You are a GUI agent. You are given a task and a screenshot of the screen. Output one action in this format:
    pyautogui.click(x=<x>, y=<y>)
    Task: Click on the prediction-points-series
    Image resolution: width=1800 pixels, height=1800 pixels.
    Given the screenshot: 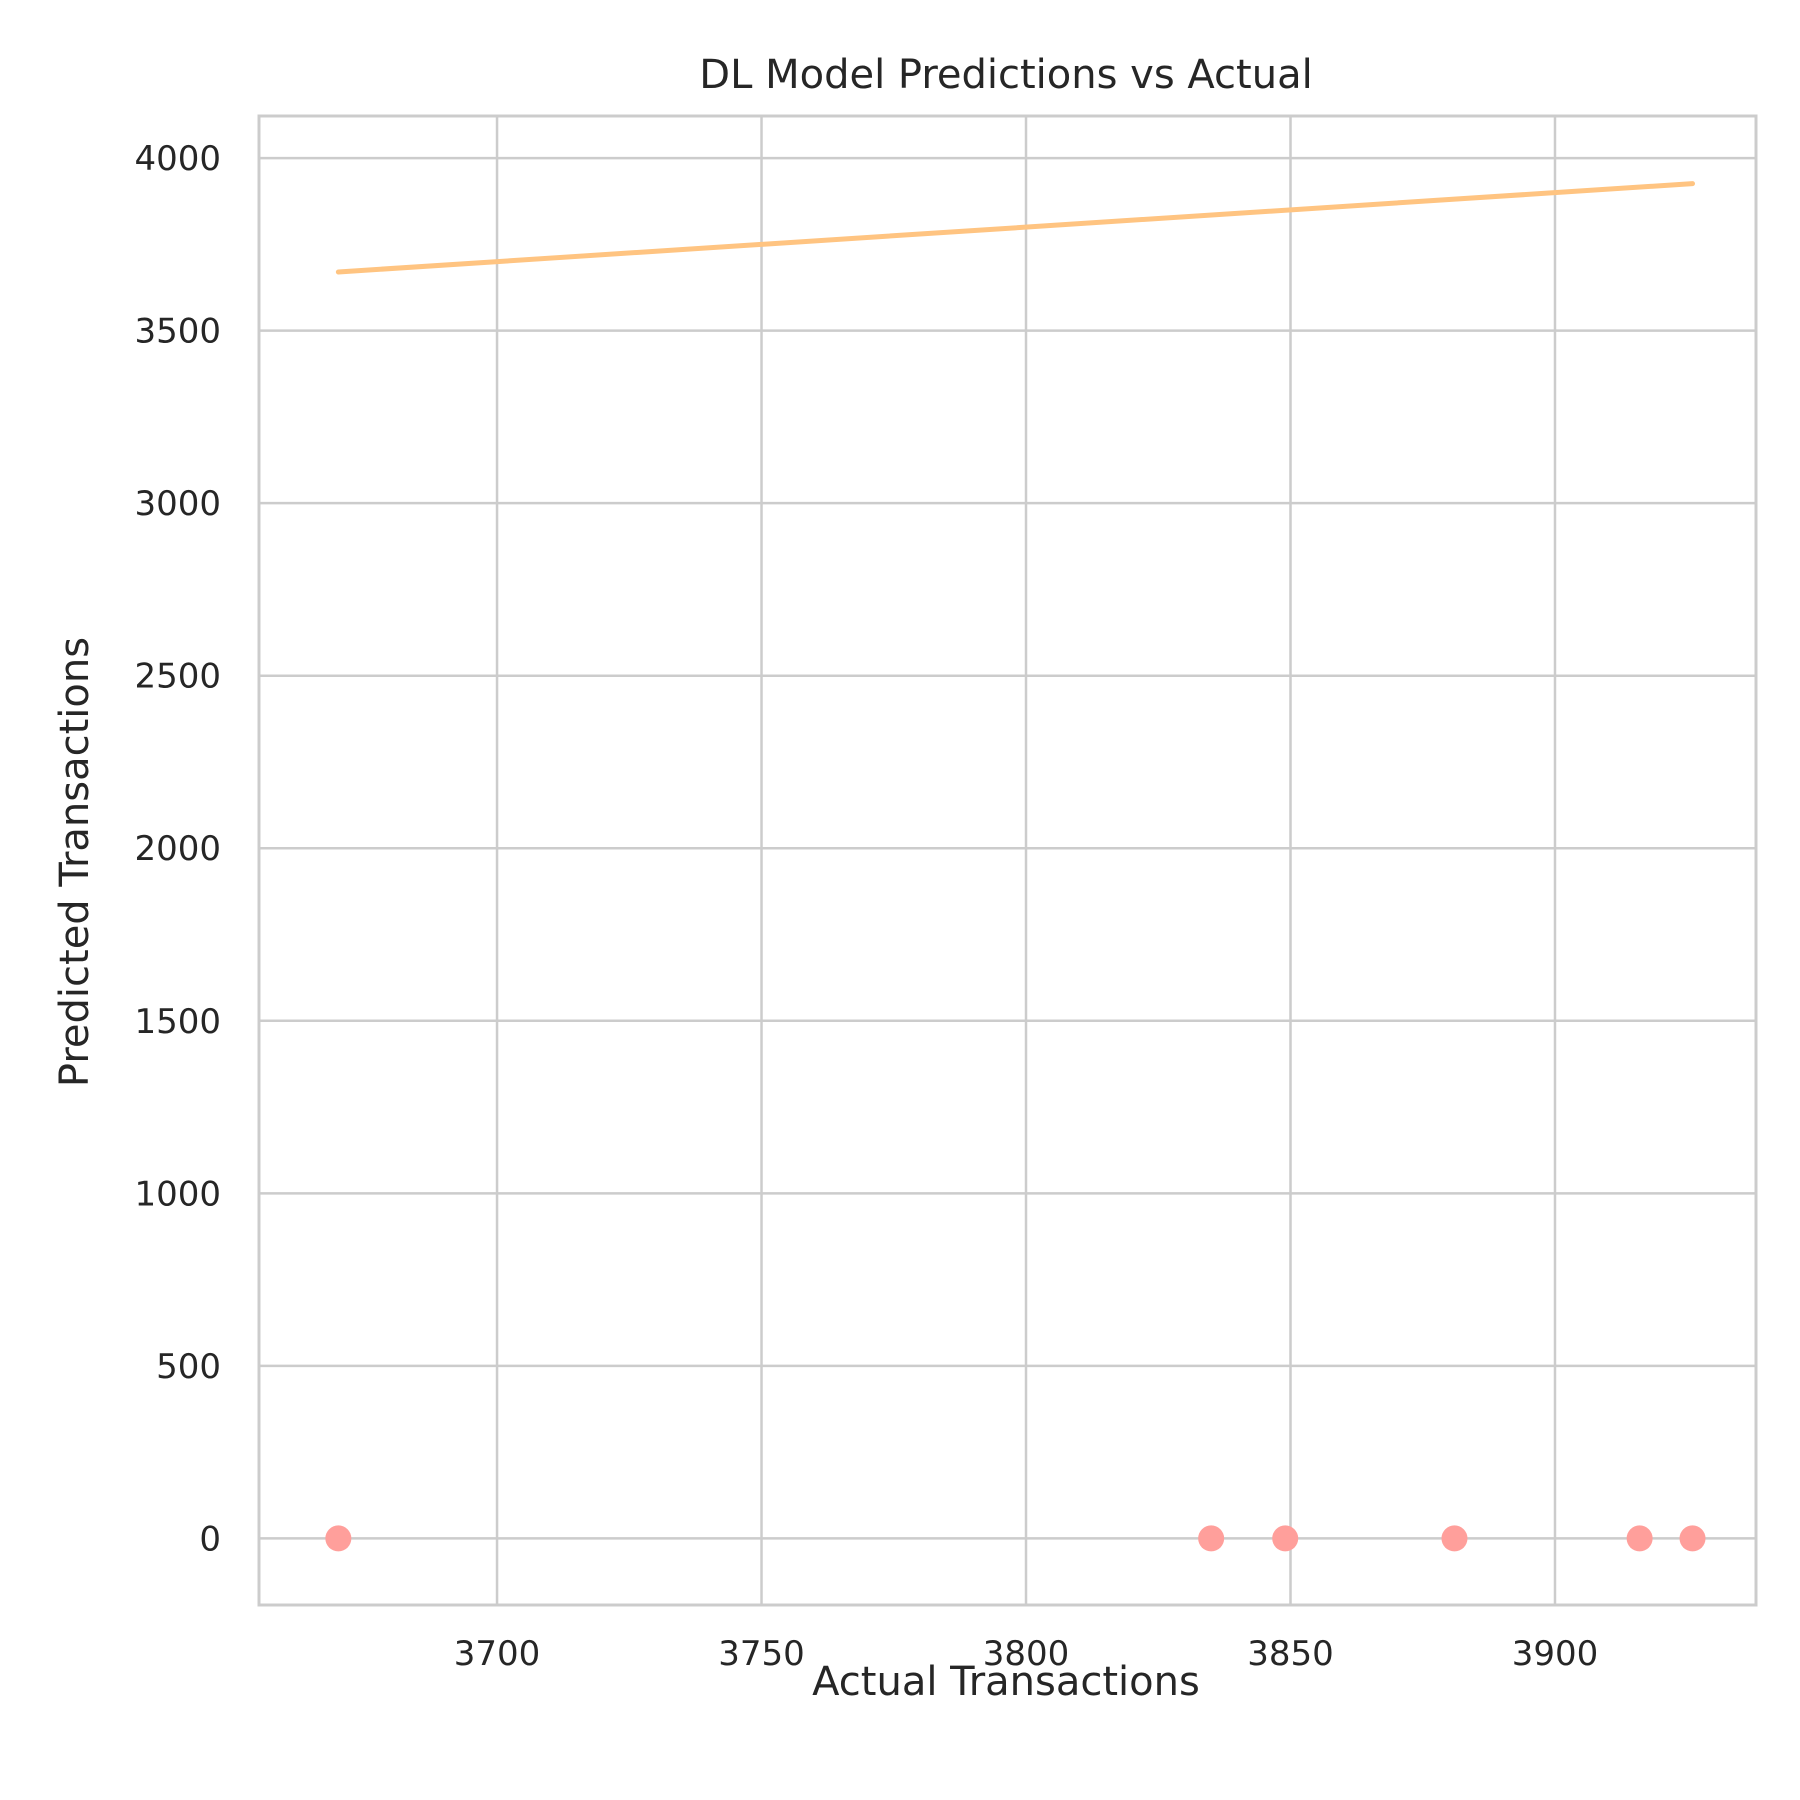 What is the action you would take?
    pyautogui.click(x=1015, y=1538)
    